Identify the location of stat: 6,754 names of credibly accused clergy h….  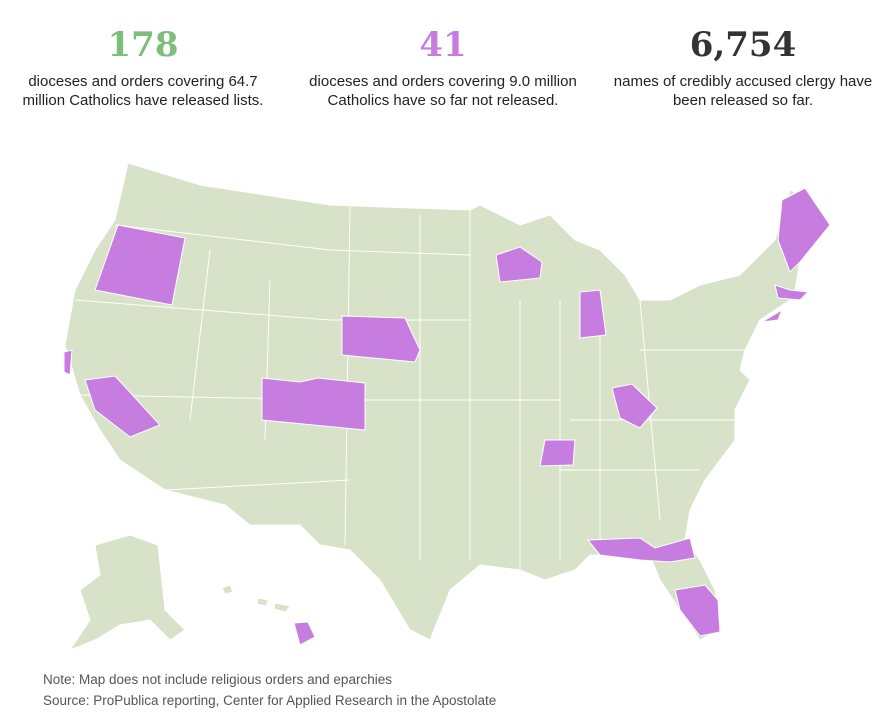
(743, 66).